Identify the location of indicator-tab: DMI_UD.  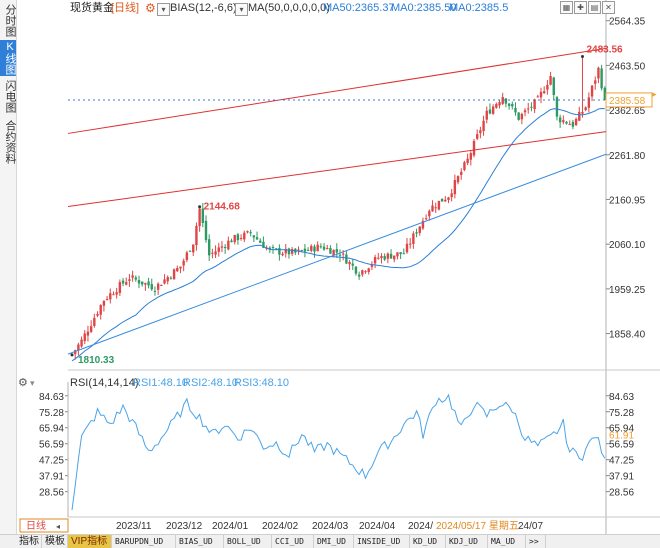
(334, 541).